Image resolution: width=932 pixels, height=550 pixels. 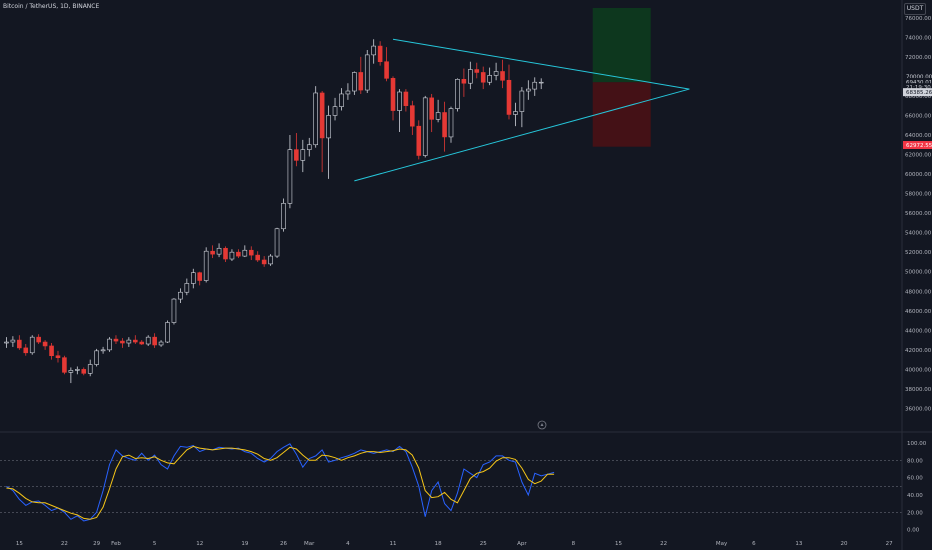 What do you see at coordinates (917, 76) in the screenshot?
I see `price-badge-bg` at bounding box center [917, 76].